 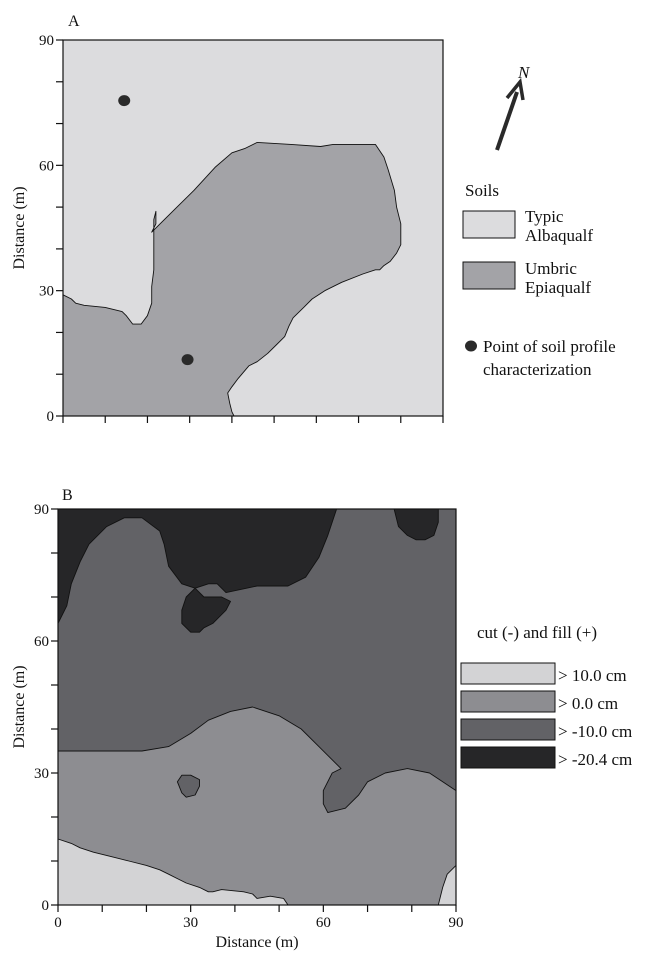 I want to click on legend-typic-albaqualf-line2: Albaqualf, so click(x=559, y=235).